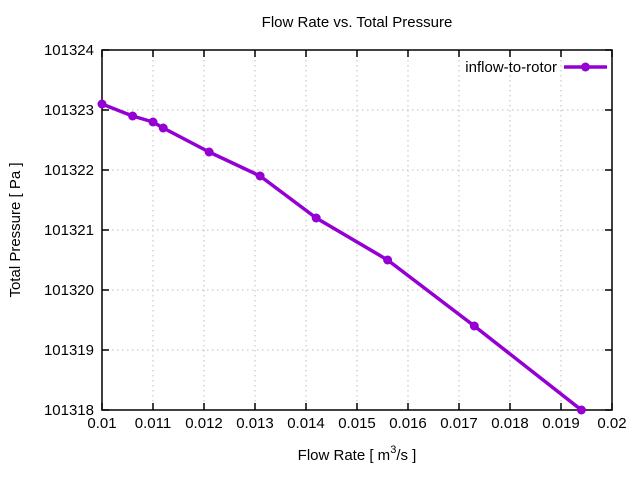  What do you see at coordinates (69, 110) in the screenshot?
I see `y-tick-label: 101323` at bounding box center [69, 110].